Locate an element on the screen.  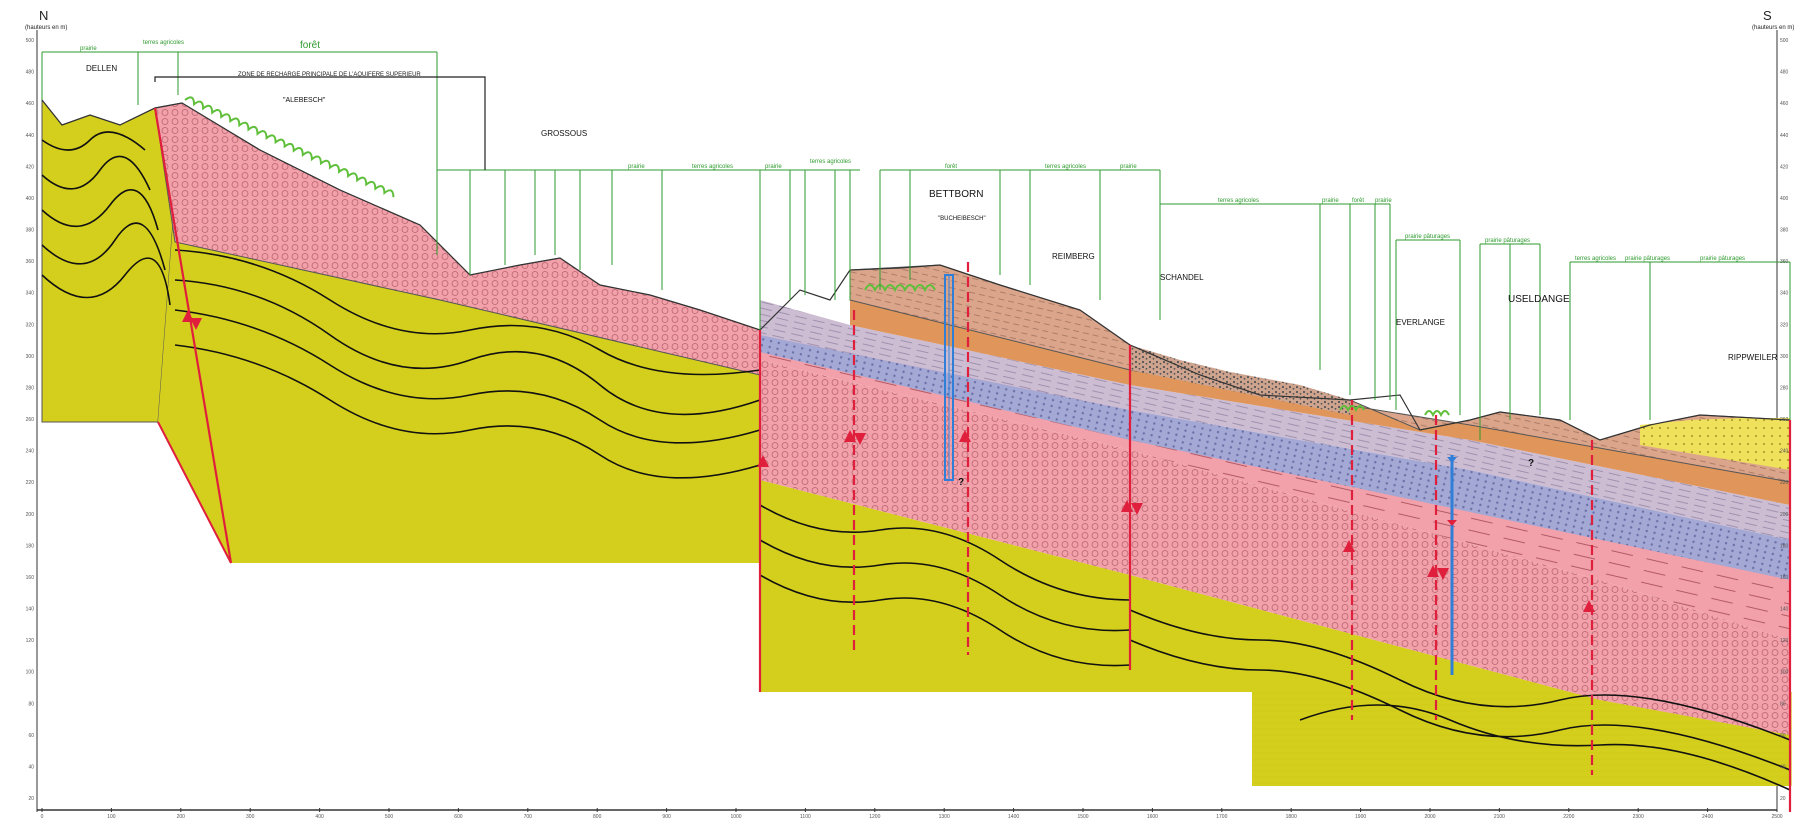
x-tick-label: 2000 is located at coordinates (1429, 817).